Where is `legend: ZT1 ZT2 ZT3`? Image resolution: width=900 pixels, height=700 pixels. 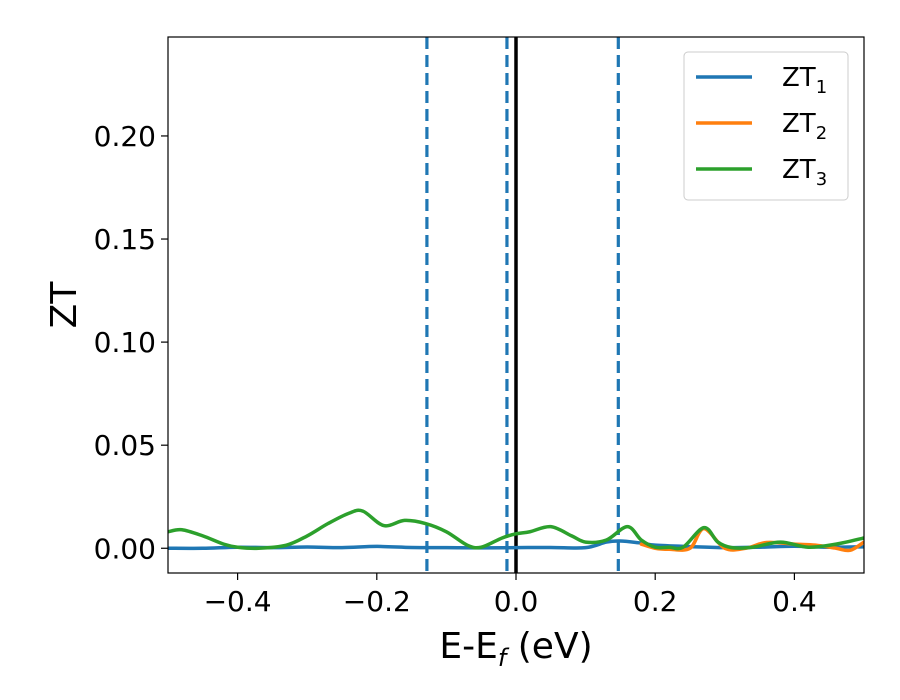
legend: ZT1 ZT2 ZT3 is located at coordinates (766, 126).